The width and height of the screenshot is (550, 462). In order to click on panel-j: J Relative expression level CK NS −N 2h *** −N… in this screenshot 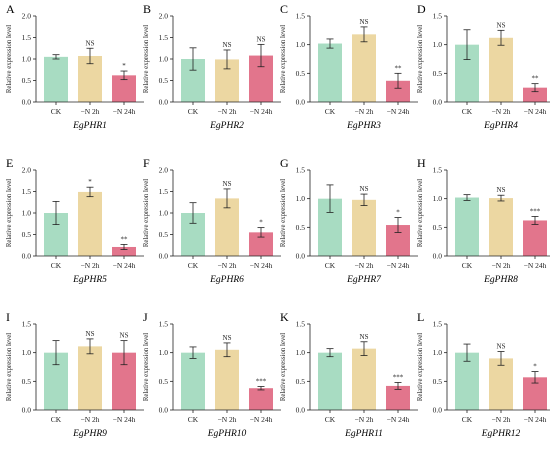, I will do `click(212, 374)`.